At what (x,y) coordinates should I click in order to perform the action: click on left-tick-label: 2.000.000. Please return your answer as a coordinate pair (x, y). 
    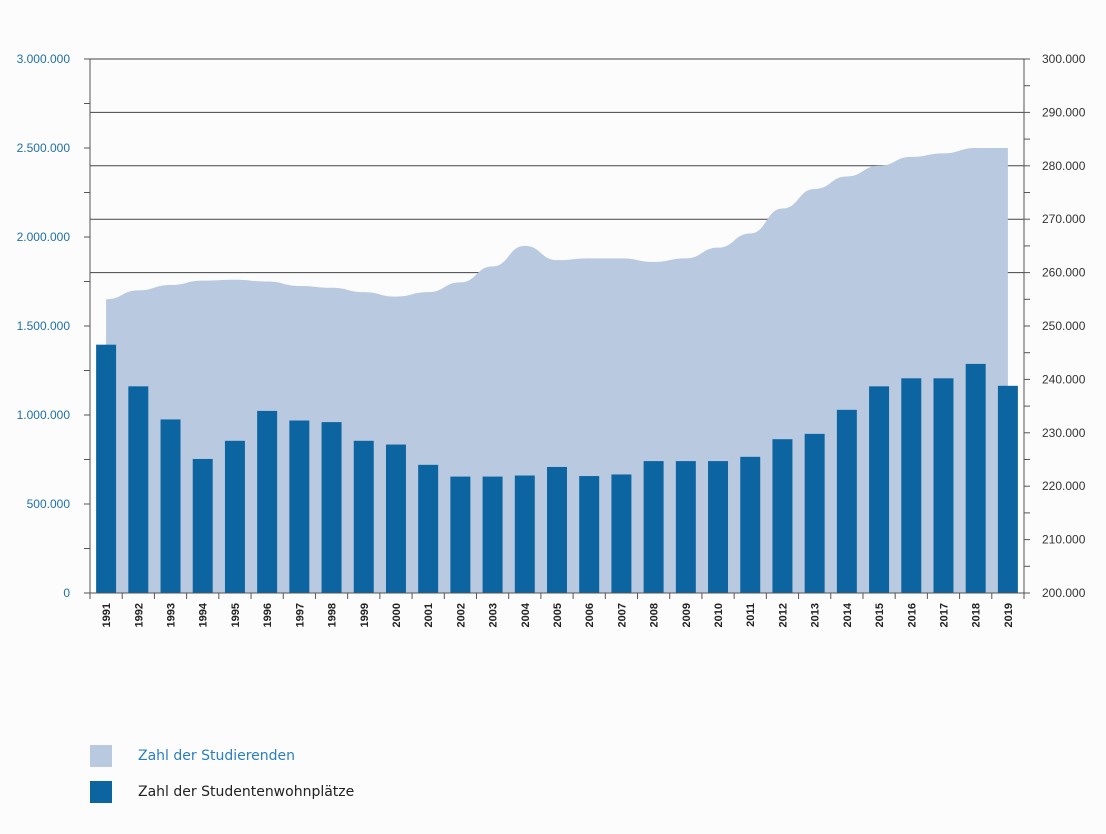
    Looking at the image, I should click on (44, 237).